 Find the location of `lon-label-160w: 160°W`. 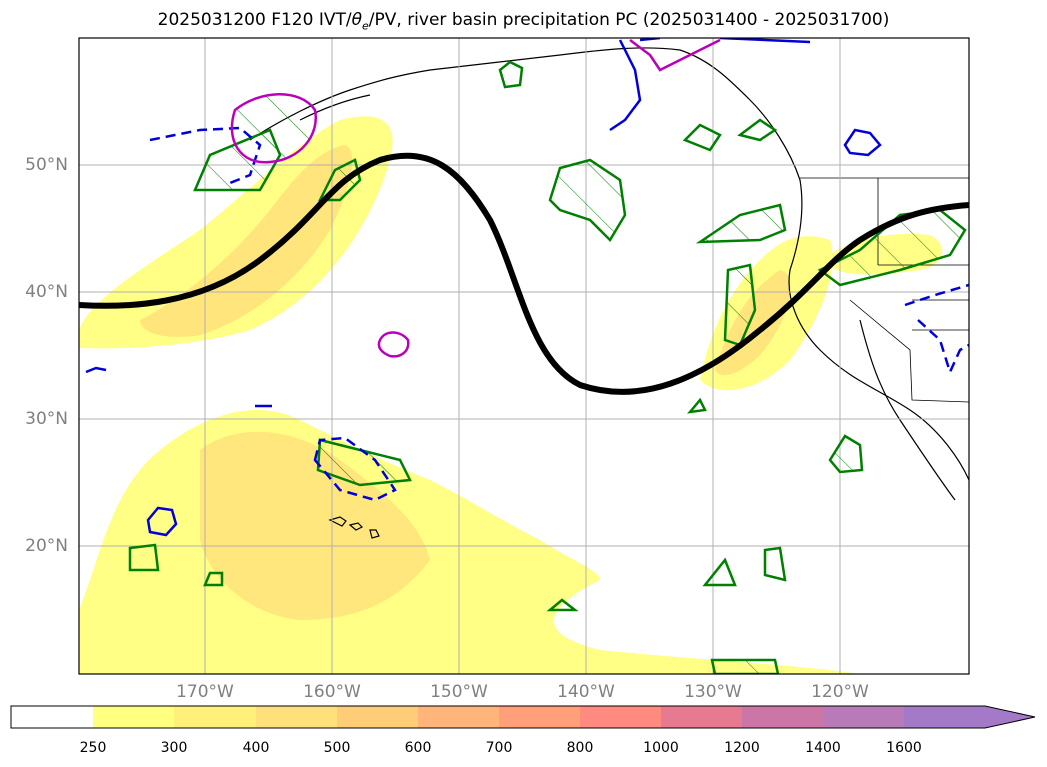

lon-label-160w: 160°W is located at coordinates (332, 692).